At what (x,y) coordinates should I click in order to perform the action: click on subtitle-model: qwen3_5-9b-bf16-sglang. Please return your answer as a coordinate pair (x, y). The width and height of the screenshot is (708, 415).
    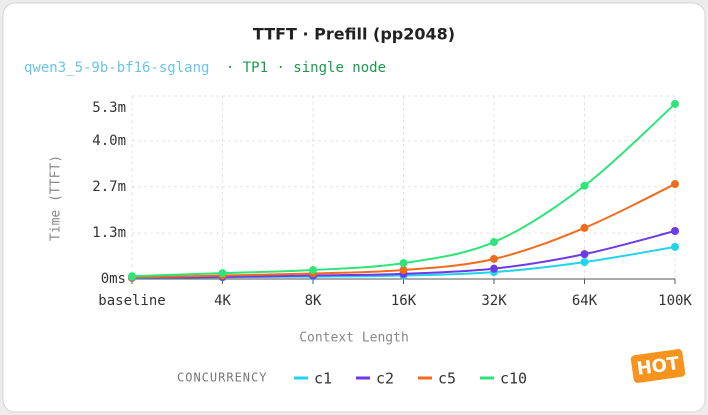
    Looking at the image, I should click on (116, 68).